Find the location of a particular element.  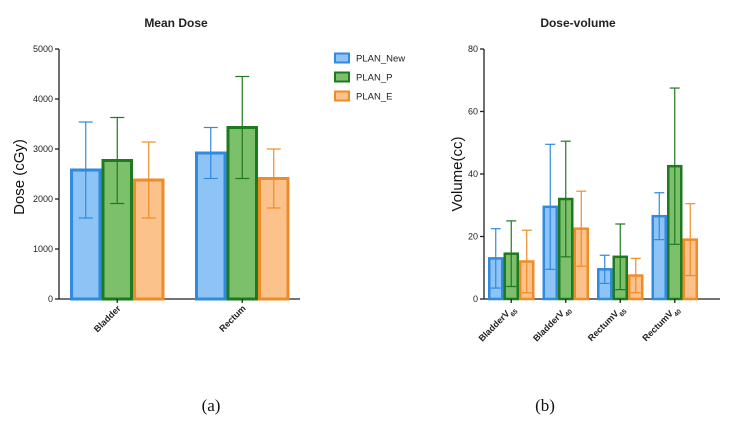

y-axis-label: Volume(cc) is located at coordinates (457, 173).